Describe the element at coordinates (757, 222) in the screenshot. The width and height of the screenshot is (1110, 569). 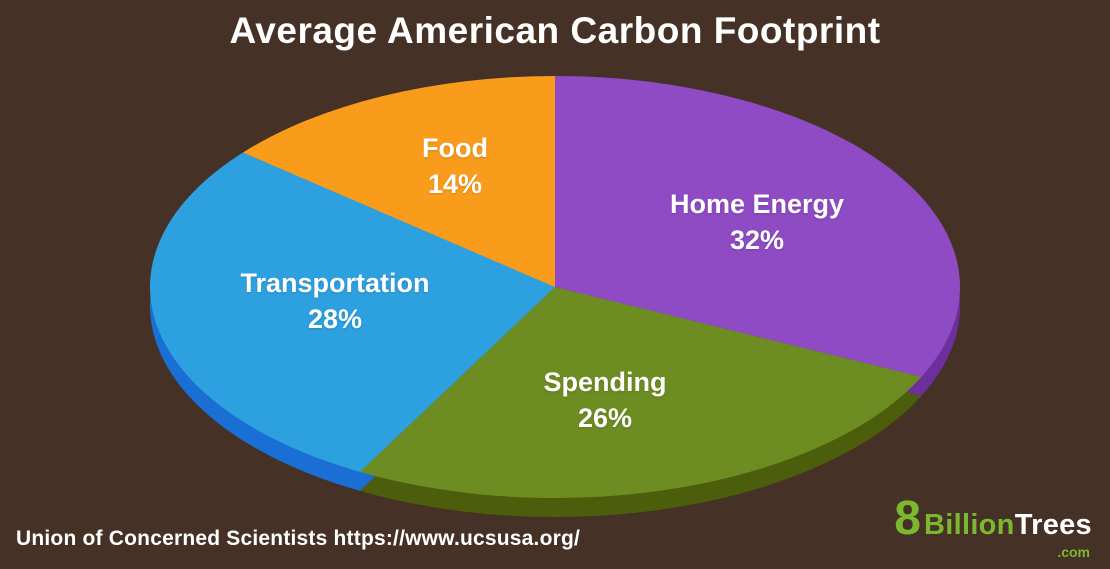
I see `slice-label-home-energy: Home Energy 32%` at that location.